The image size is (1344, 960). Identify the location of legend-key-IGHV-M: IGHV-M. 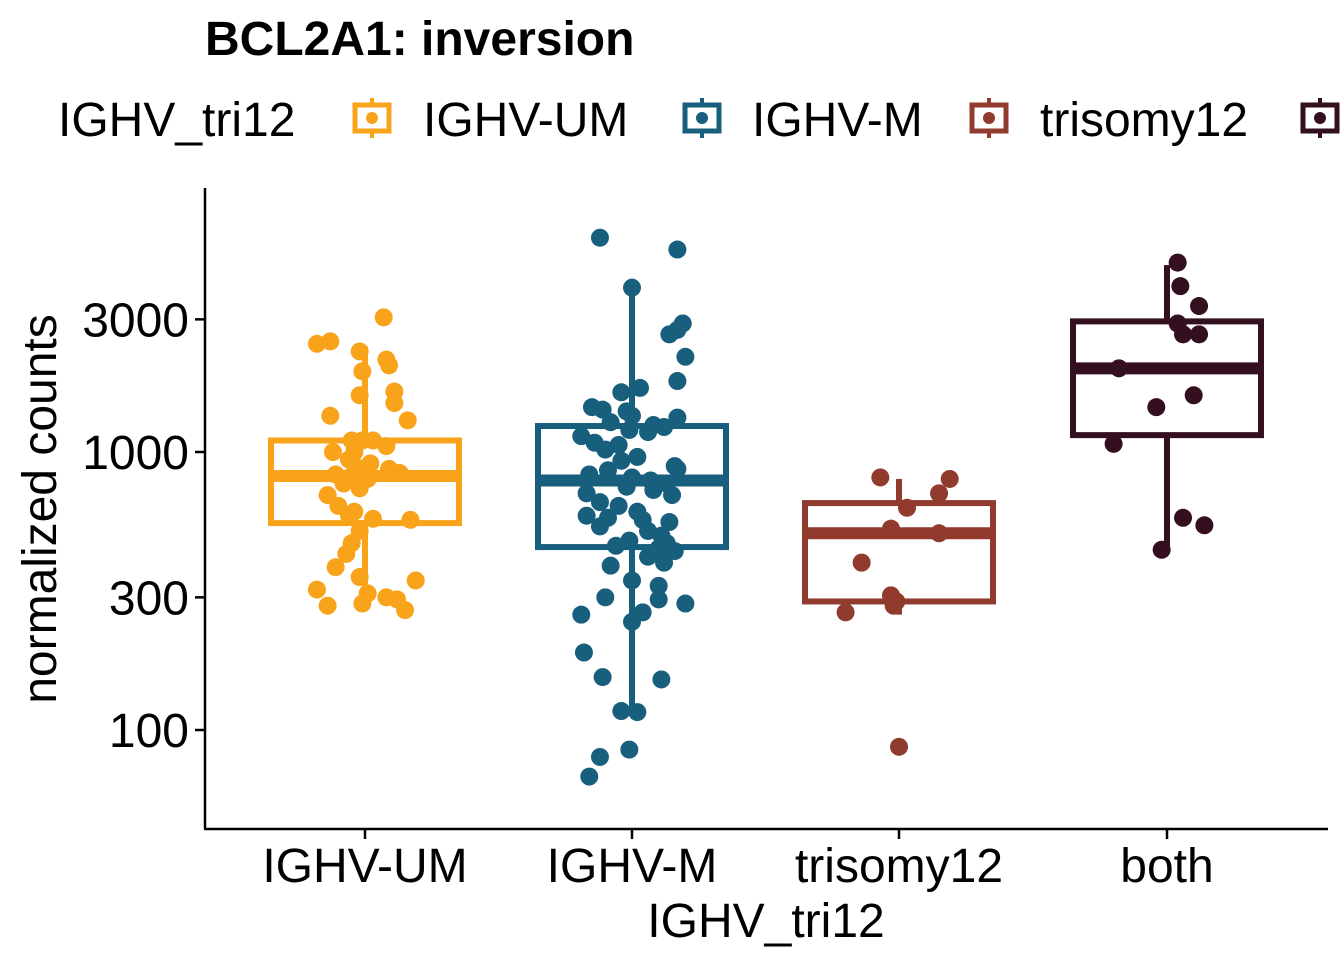
(802, 120).